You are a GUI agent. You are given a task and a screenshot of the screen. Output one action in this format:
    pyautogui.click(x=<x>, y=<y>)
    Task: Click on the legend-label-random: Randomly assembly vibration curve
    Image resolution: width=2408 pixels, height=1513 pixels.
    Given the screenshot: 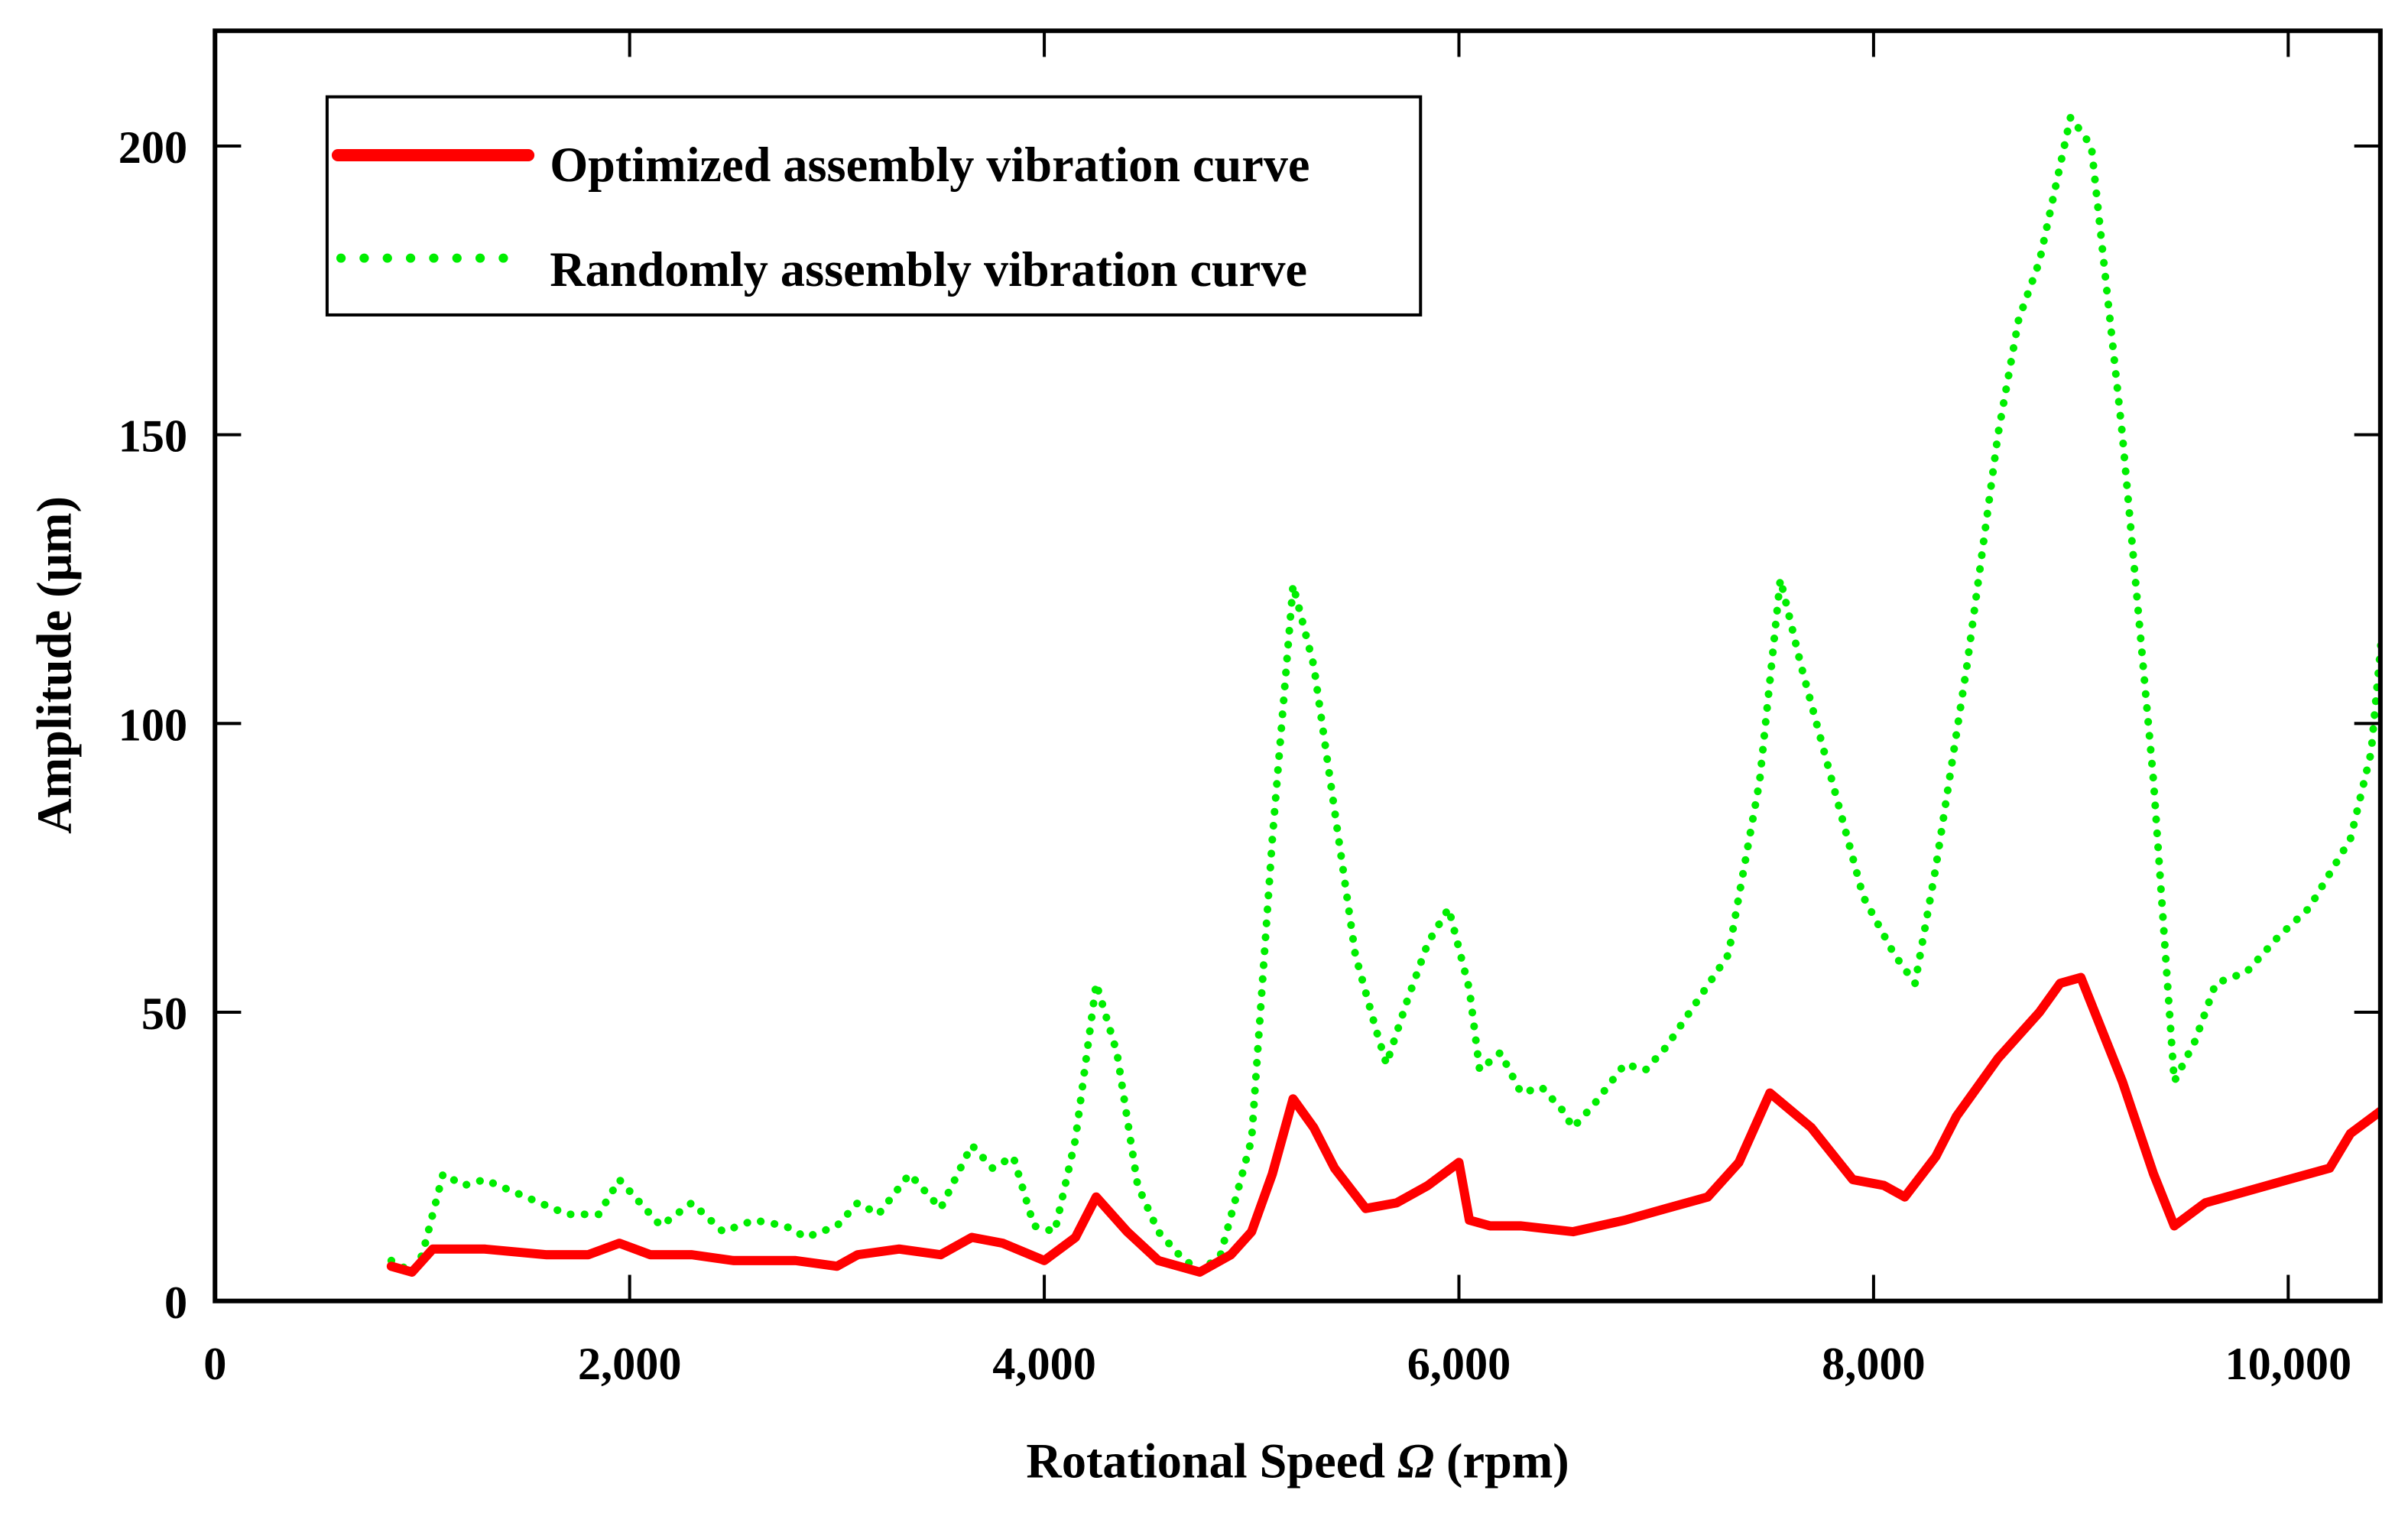 What is the action you would take?
    pyautogui.click(x=929, y=269)
    